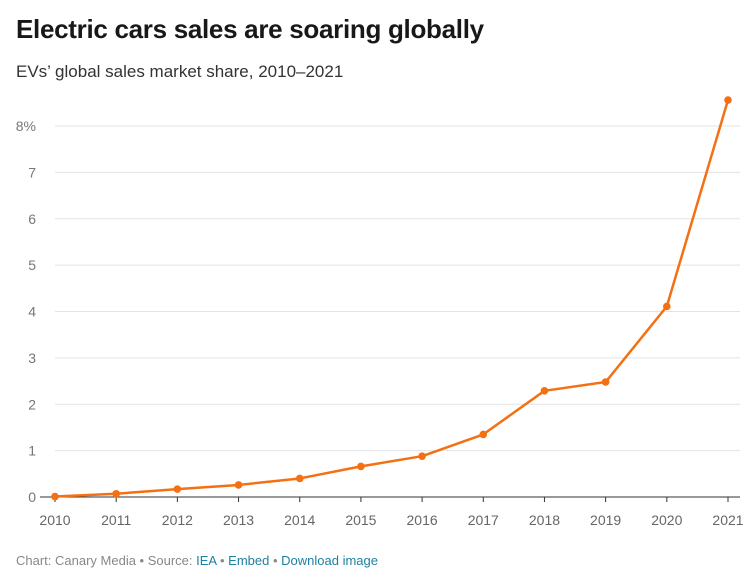 This screenshot has width=744, height=580. What do you see at coordinates (32, 219) in the screenshot?
I see `y-tick-label: 6` at bounding box center [32, 219].